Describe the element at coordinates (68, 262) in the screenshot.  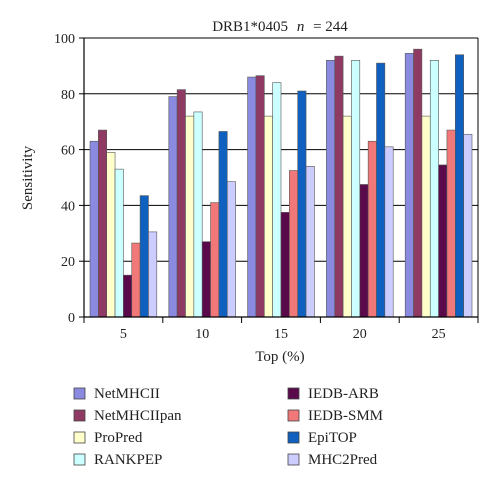
I see `y-tick-label: 20` at that location.